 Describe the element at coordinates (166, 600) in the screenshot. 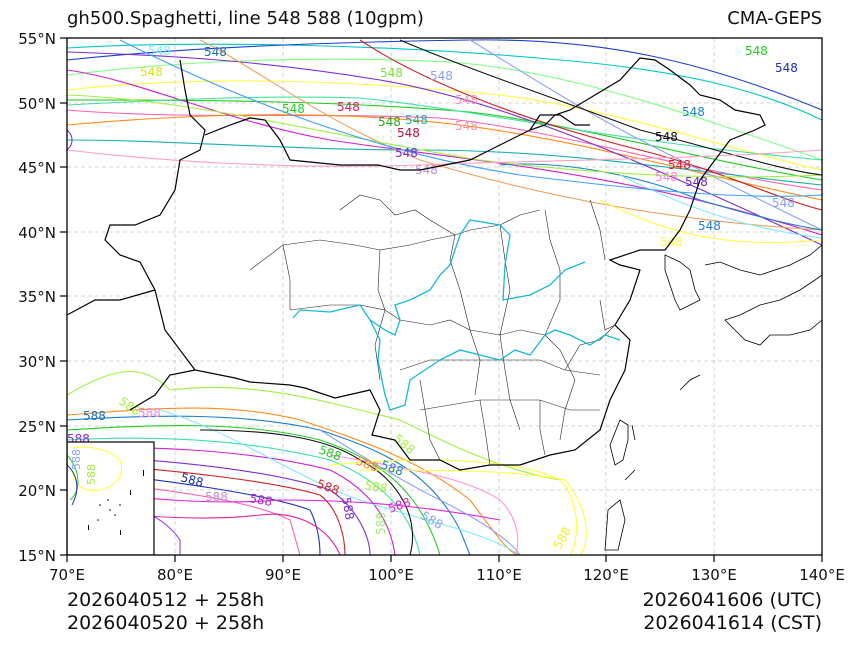

I see `init-time-utc: 2026040512 + 258h` at that location.